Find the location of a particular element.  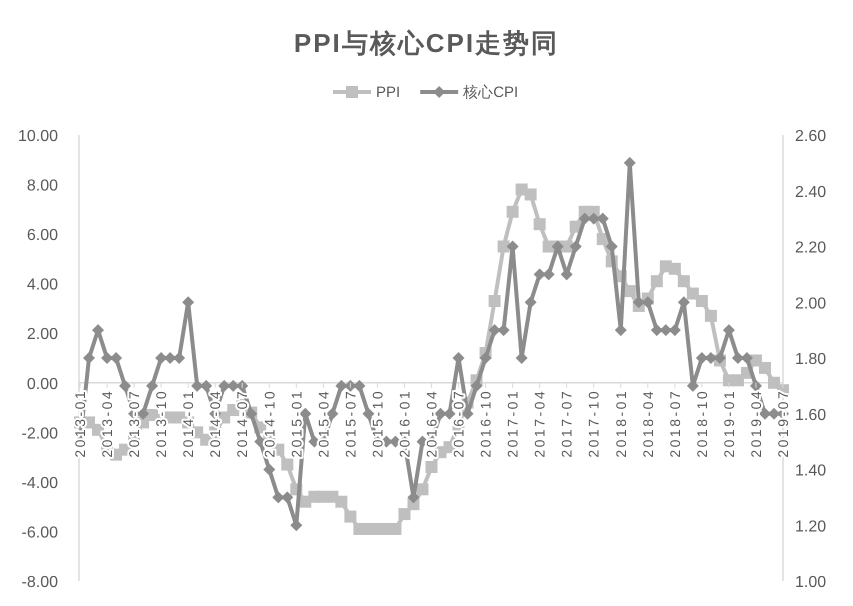

y2-tick-label: 2.60 is located at coordinates (810, 136).